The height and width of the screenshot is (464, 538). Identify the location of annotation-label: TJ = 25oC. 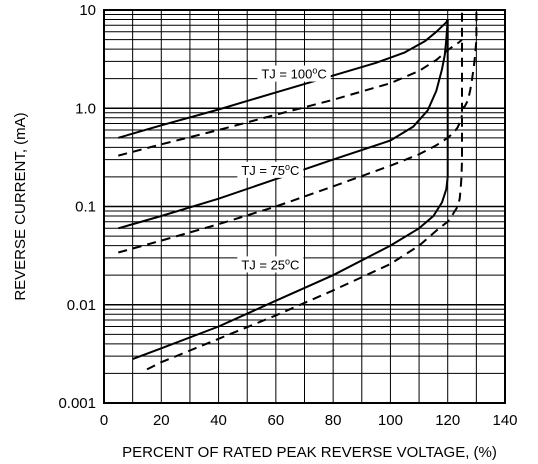
(270, 264).